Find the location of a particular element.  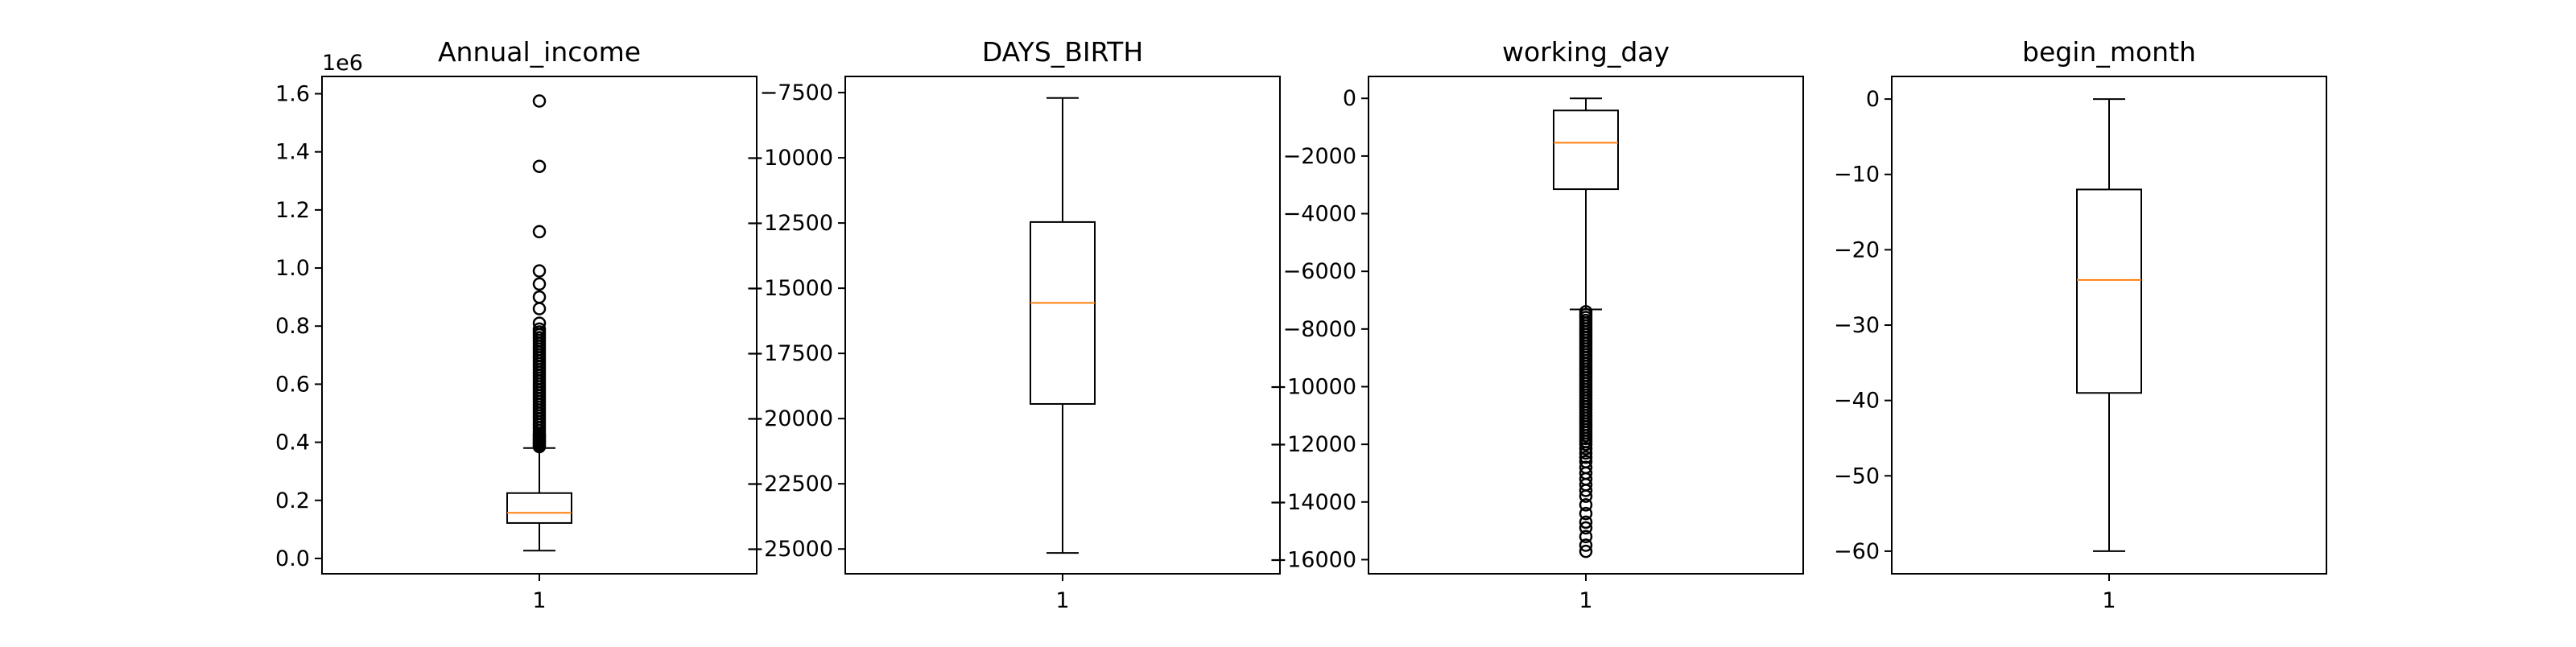

y-tick-label: −20 is located at coordinates (1857, 249).